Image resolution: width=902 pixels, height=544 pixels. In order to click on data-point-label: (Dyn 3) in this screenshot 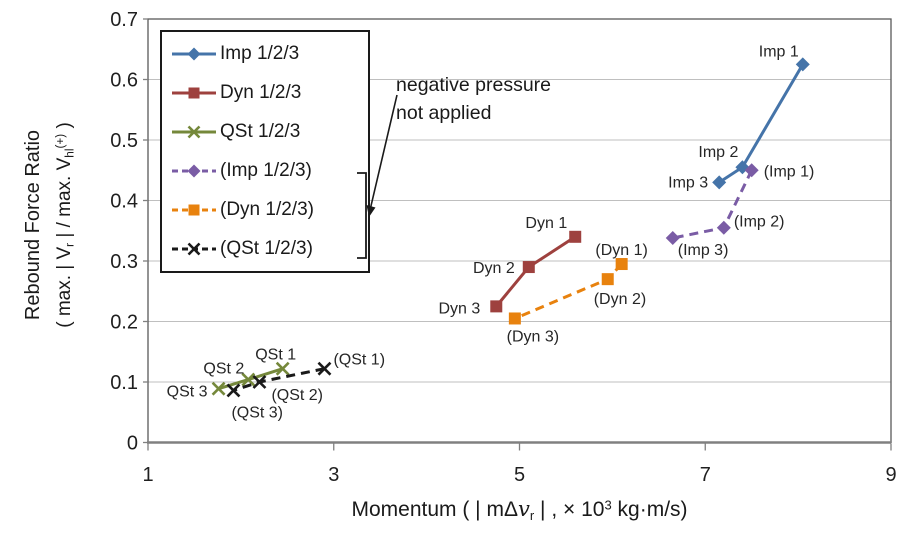, I will do `click(533, 336)`.